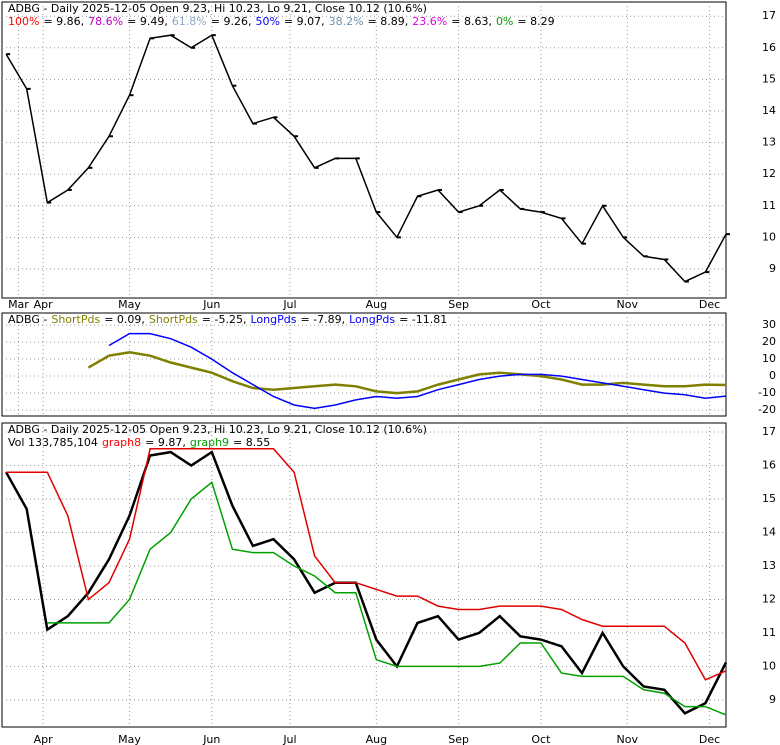  What do you see at coordinates (535, 21) in the screenshot?
I see `legend-part: = 8.29` at bounding box center [535, 21].